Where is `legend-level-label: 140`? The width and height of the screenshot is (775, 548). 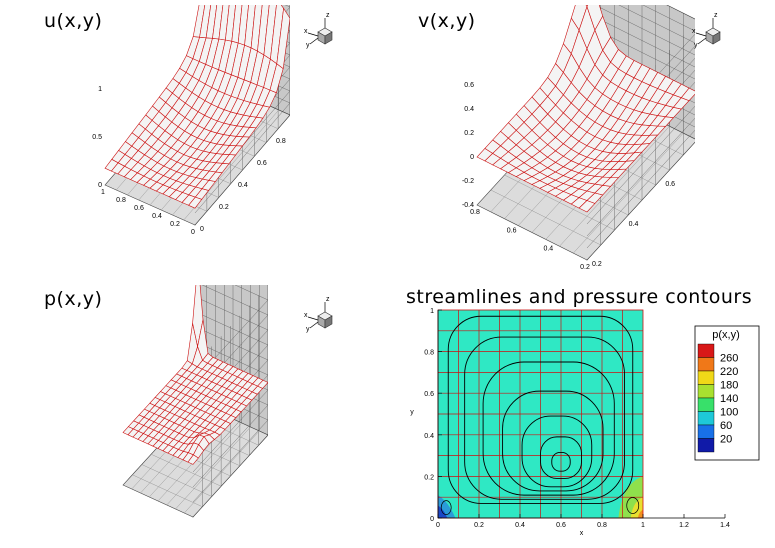 legend-level-label: 140 is located at coordinates (729, 399).